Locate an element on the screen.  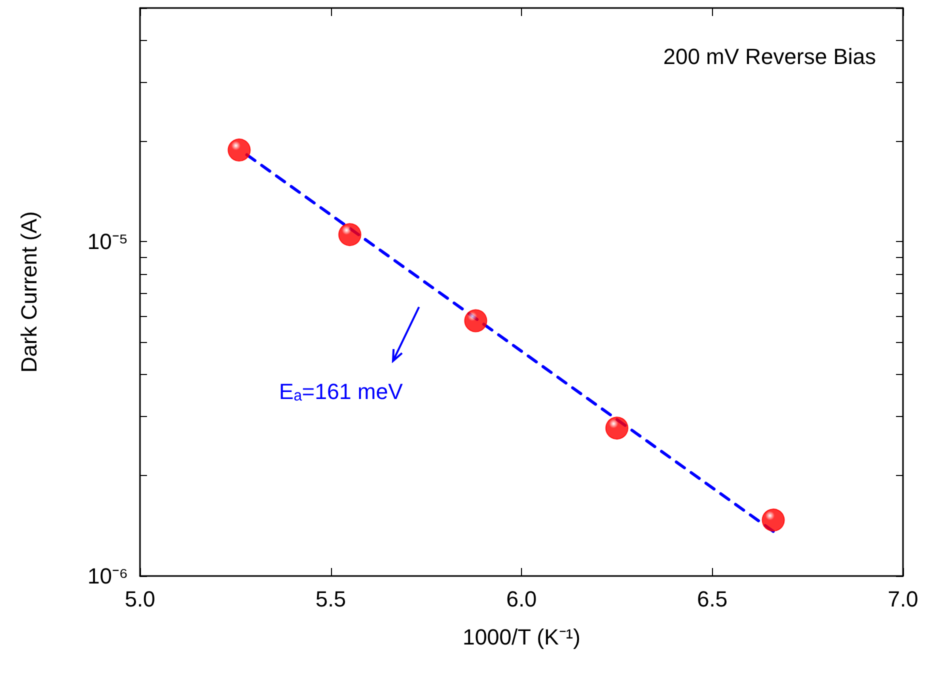
x-tick-label: 5.5 is located at coordinates (330, 599).